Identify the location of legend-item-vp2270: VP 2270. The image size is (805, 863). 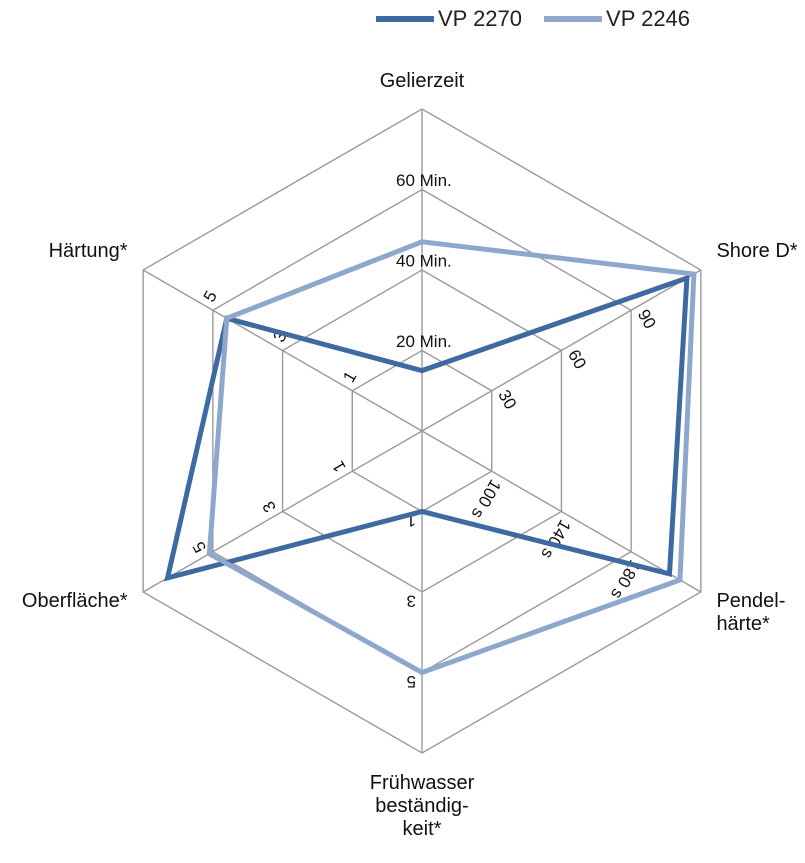
(449, 19).